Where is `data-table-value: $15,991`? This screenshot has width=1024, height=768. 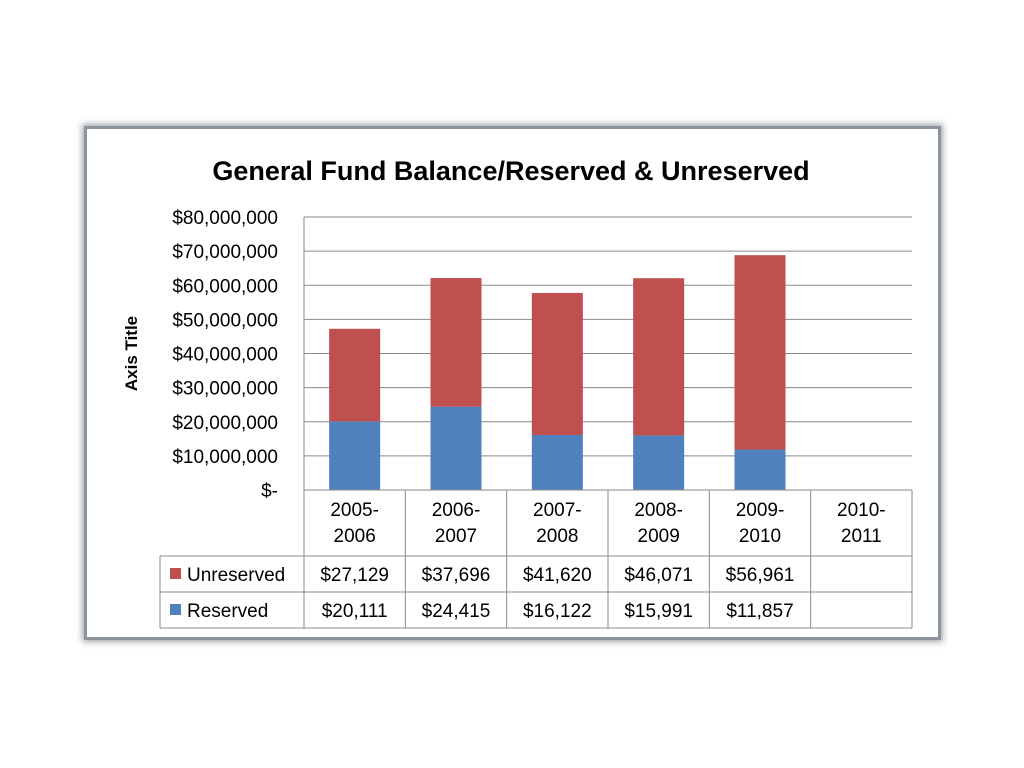 data-table-value: $15,991 is located at coordinates (658, 611).